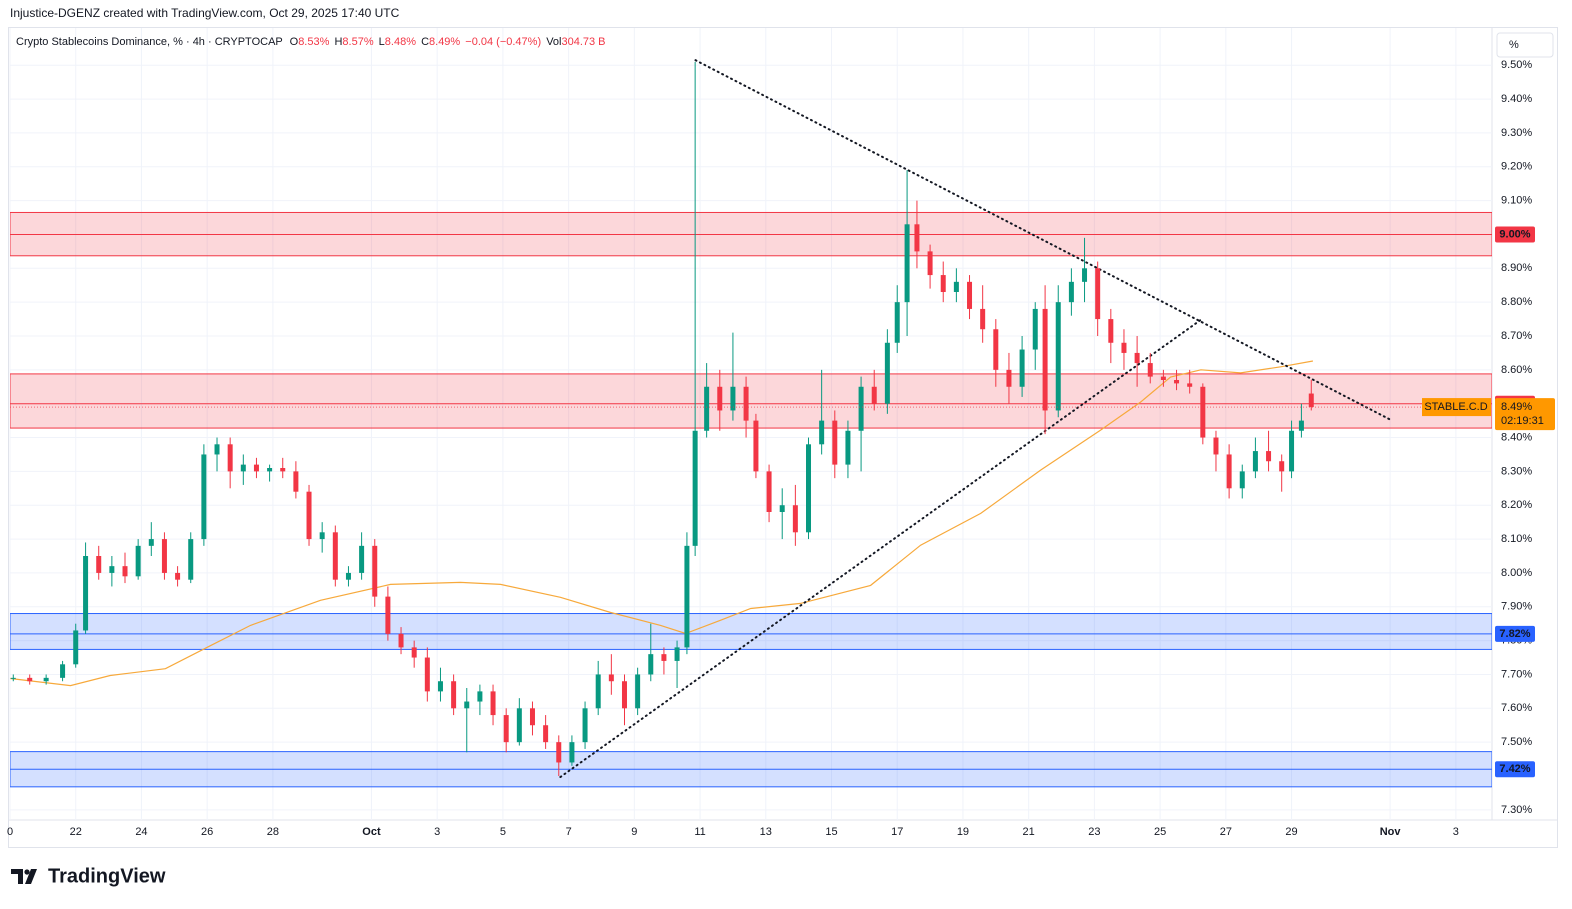  I want to click on last-price-badge, so click(1525, 414).